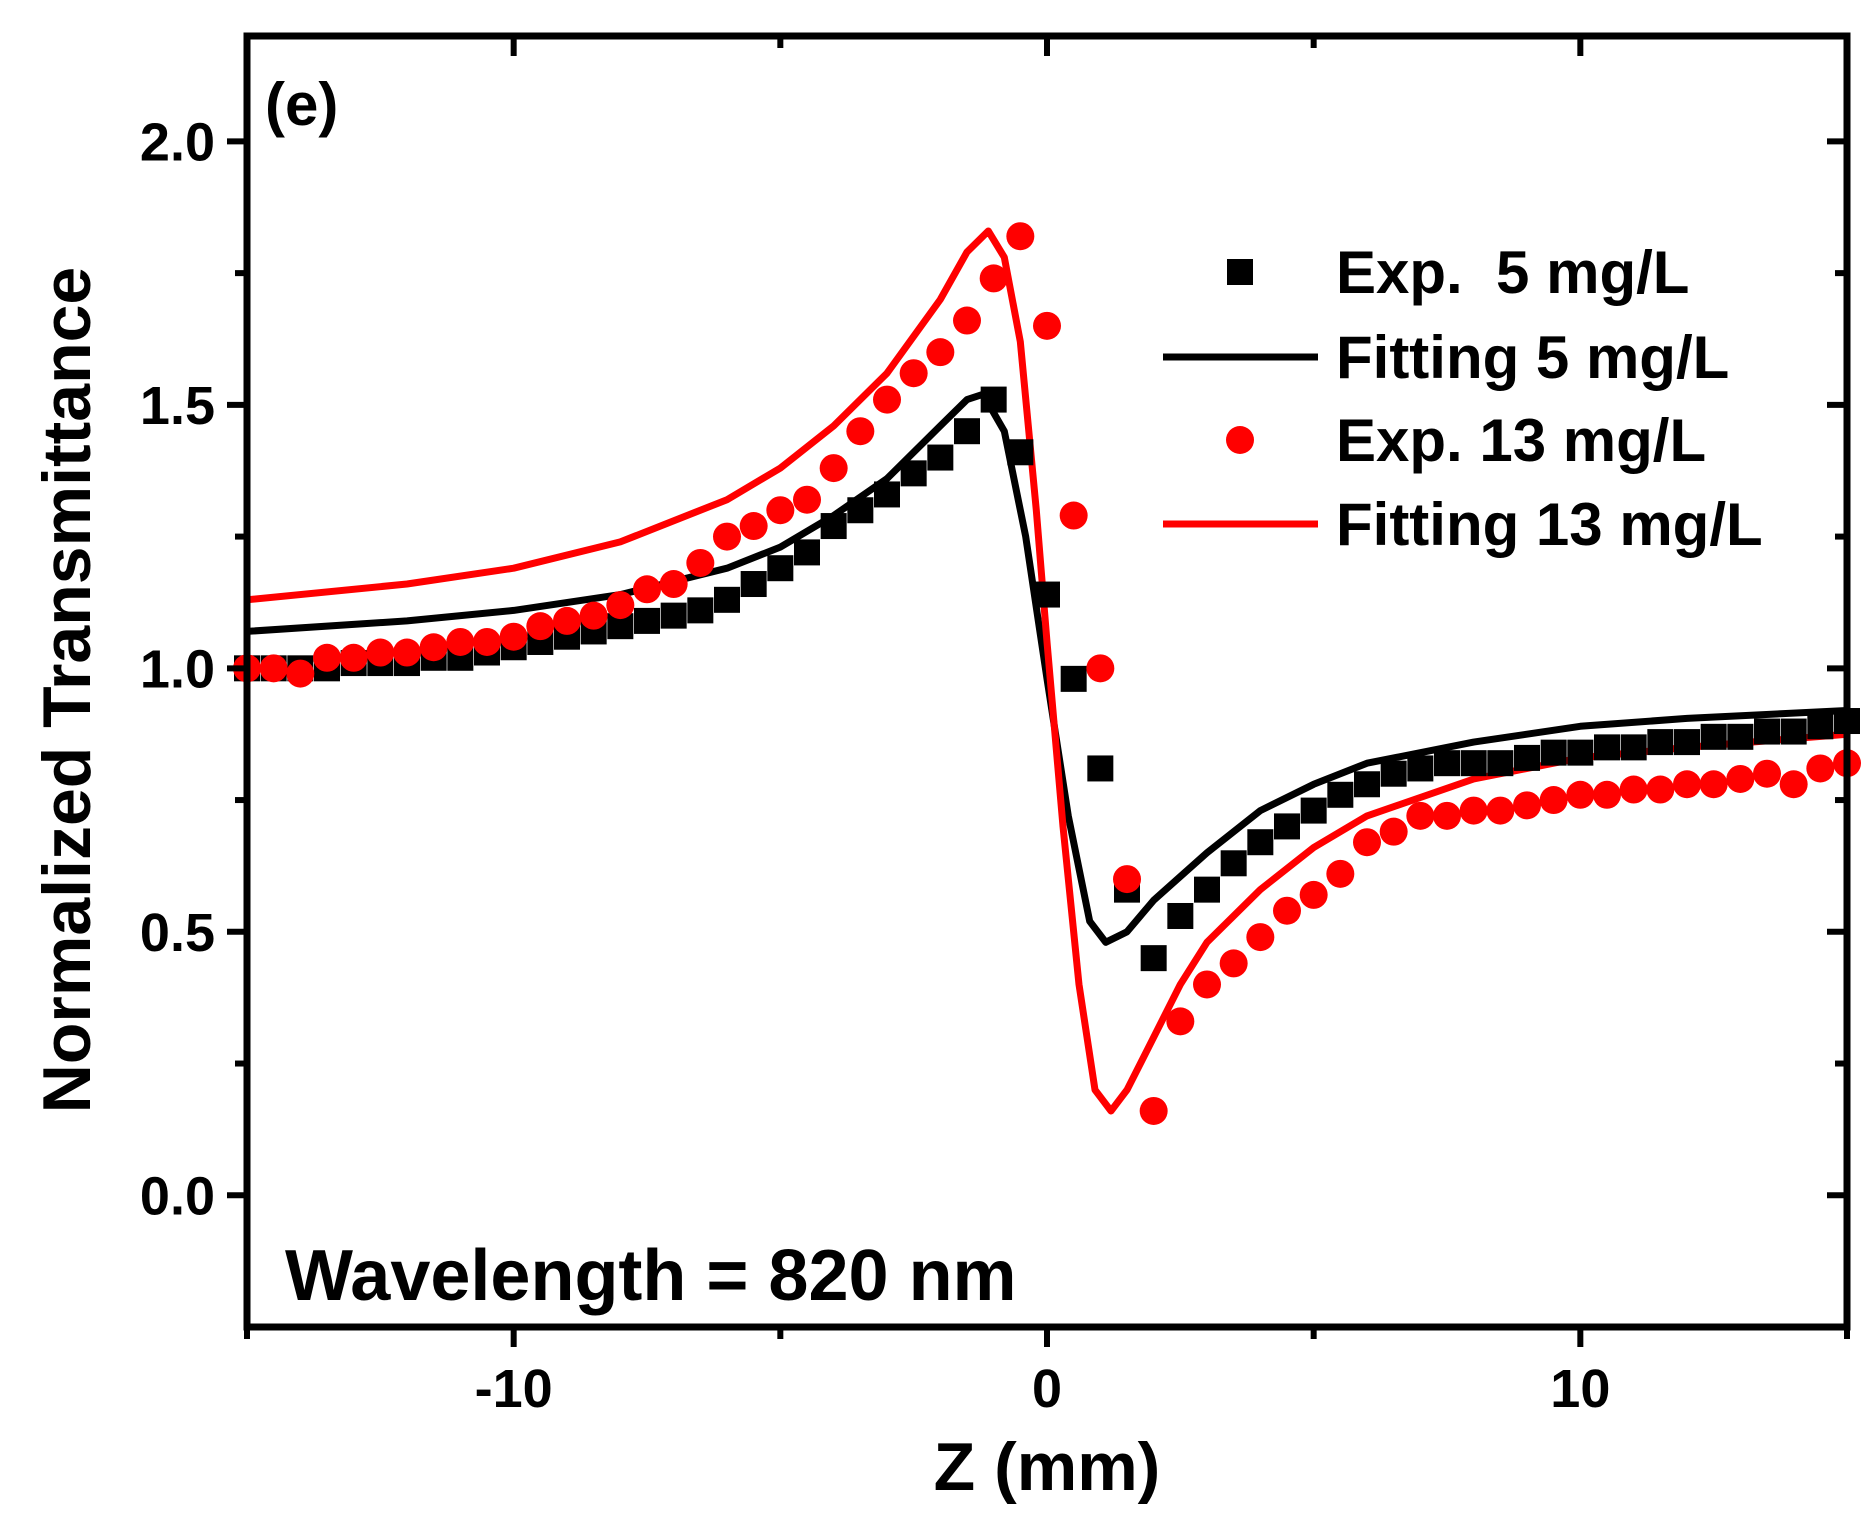 This screenshot has height=1520, width=1876. I want to click on y-tick-label: 2.0, so click(177, 142).